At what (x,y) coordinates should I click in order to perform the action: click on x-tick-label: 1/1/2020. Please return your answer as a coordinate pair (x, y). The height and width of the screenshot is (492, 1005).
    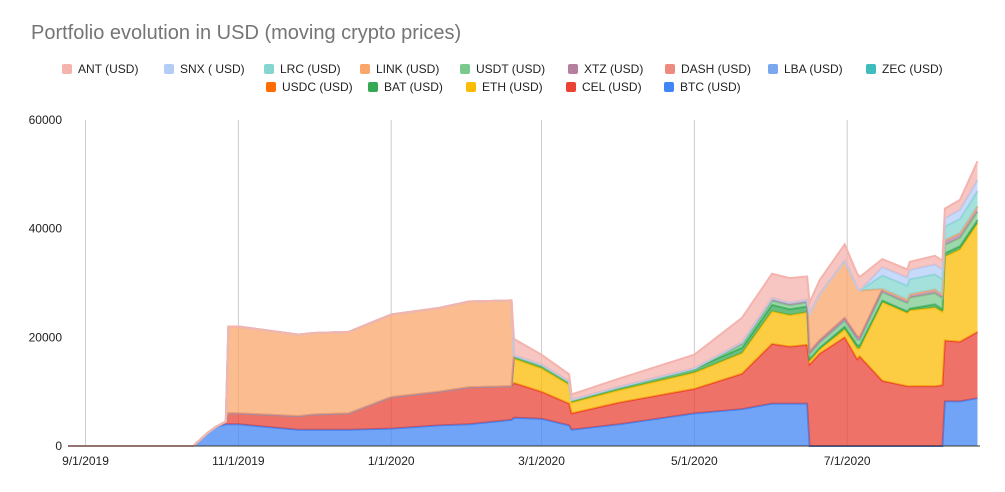
    Looking at the image, I should click on (391, 461).